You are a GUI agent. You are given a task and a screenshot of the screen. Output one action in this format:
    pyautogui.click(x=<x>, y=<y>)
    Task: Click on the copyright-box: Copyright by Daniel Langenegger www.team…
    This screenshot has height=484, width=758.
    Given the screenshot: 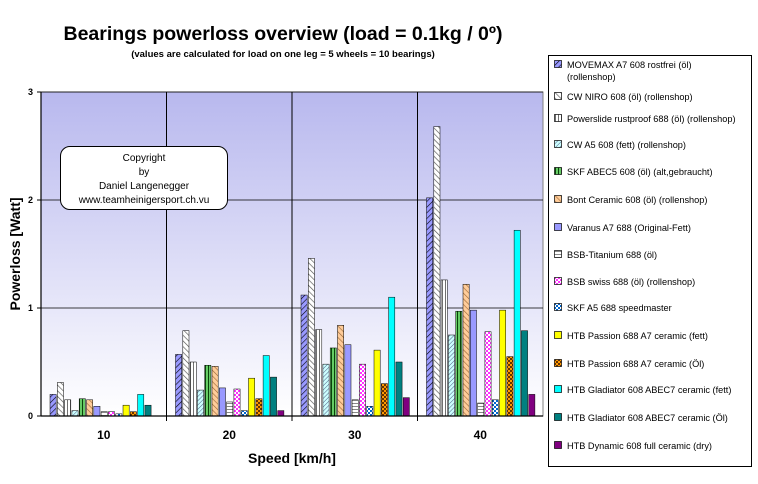 What is the action you would take?
    pyautogui.click(x=144, y=178)
    